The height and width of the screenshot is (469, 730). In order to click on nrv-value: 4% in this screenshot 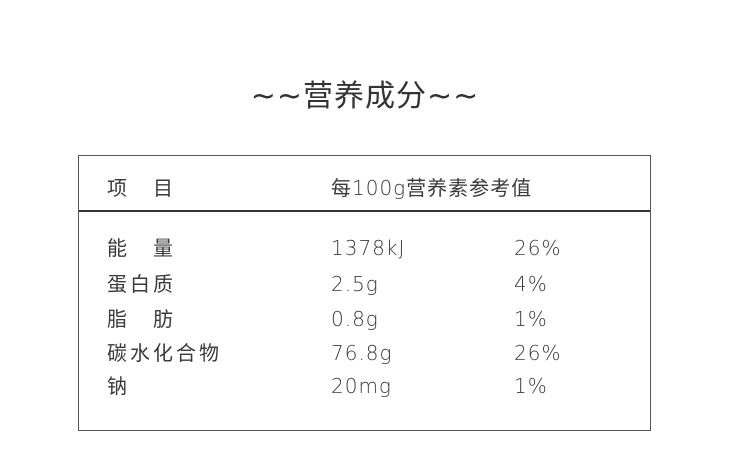, I will do `click(531, 284)`.